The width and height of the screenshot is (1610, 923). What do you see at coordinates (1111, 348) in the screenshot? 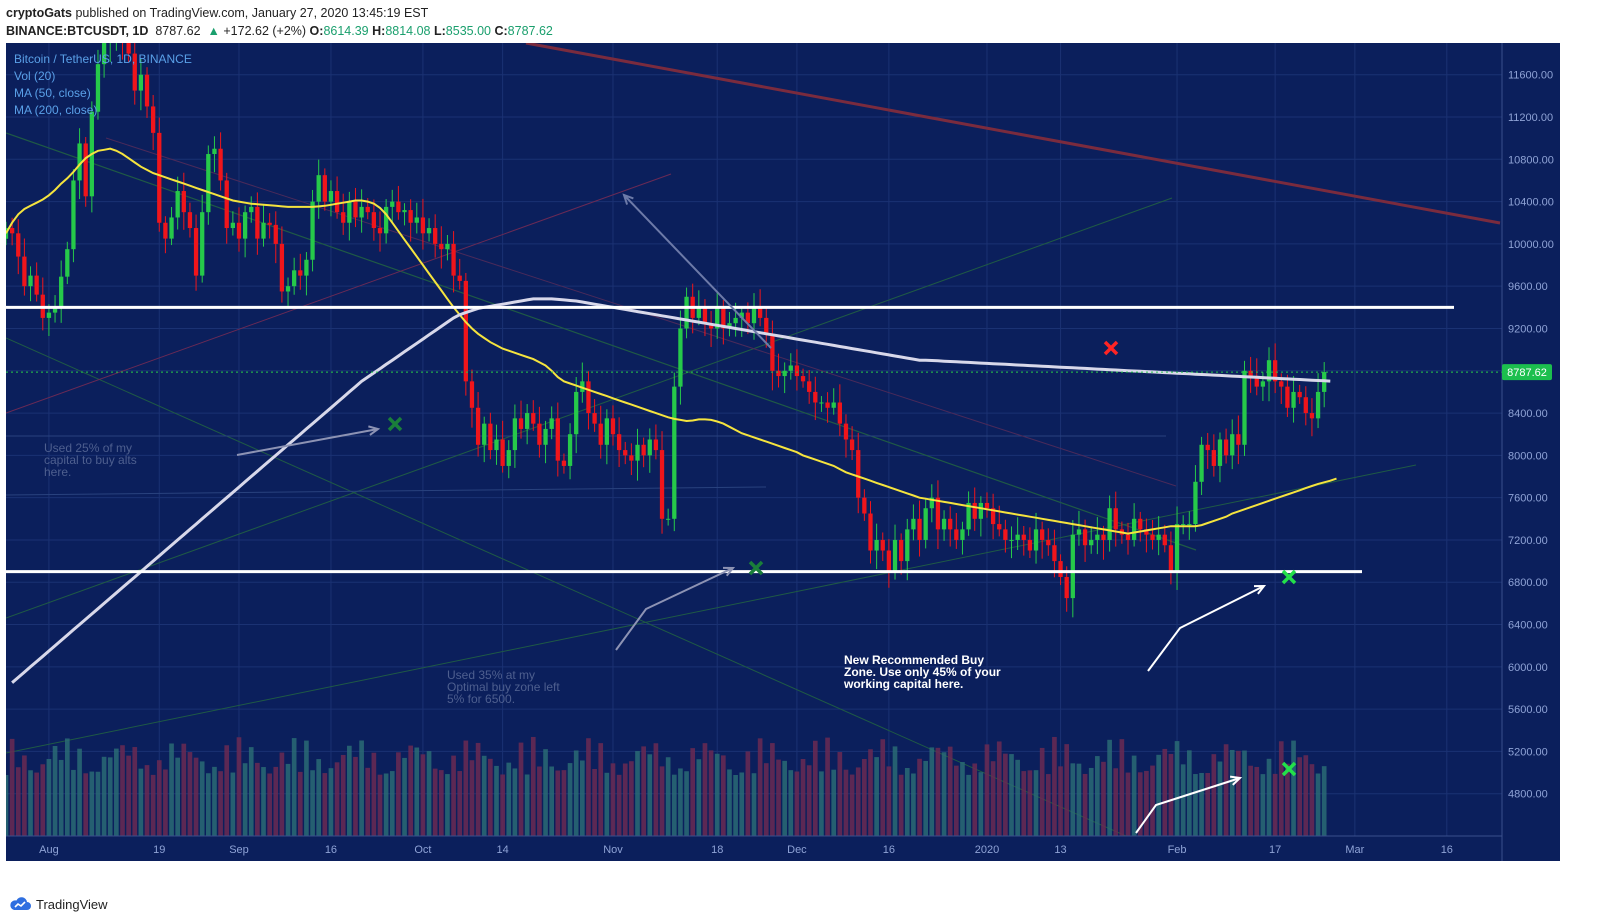
I see `sell-cross-icon` at bounding box center [1111, 348].